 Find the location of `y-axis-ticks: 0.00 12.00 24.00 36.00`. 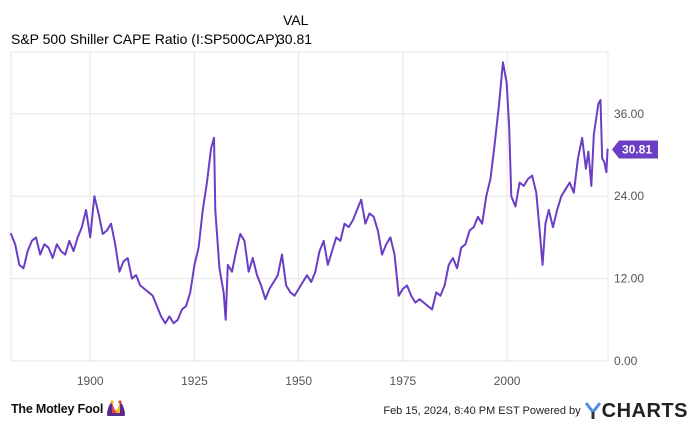

y-axis-ticks: 0.00 12.00 24.00 36.00 is located at coordinates (629, 237).